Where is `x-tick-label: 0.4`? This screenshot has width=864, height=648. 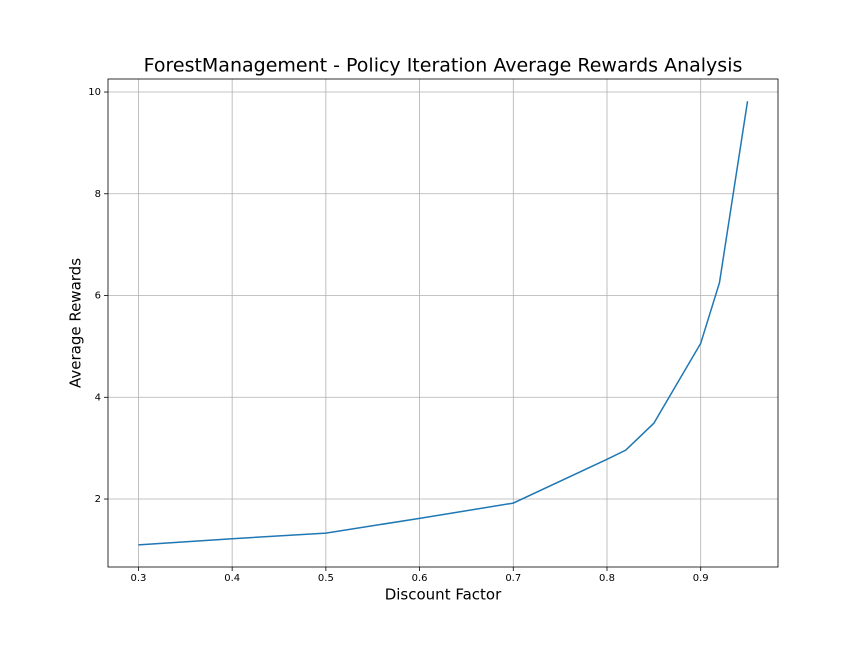
x-tick-label: 0.4 is located at coordinates (232, 578).